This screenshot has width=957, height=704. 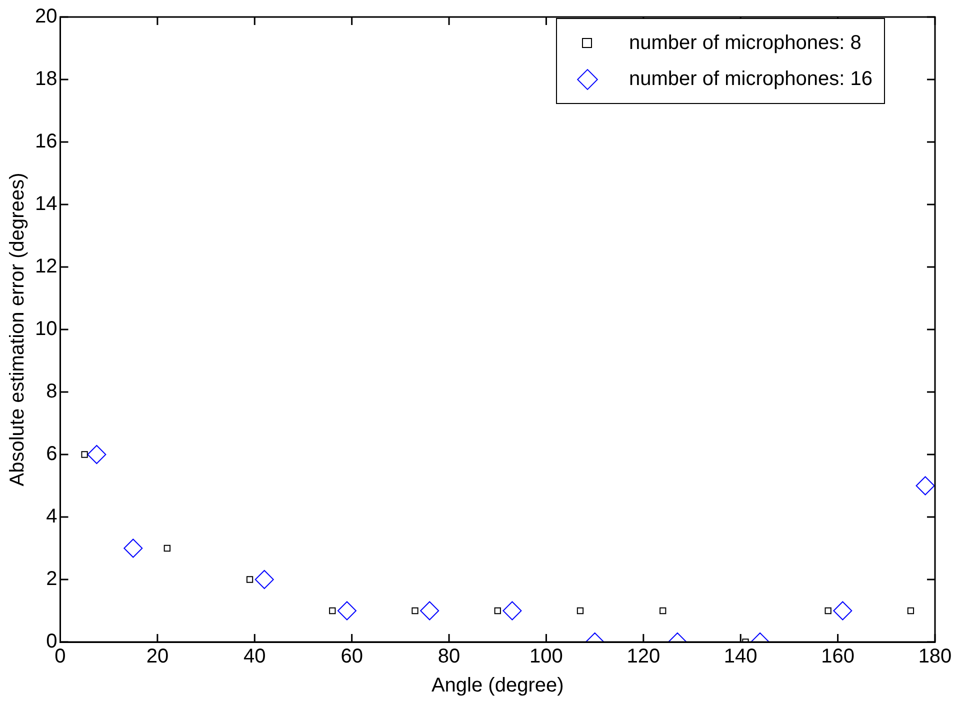 What do you see at coordinates (46, 141) in the screenshot?
I see `y-tick-label: 16` at bounding box center [46, 141].